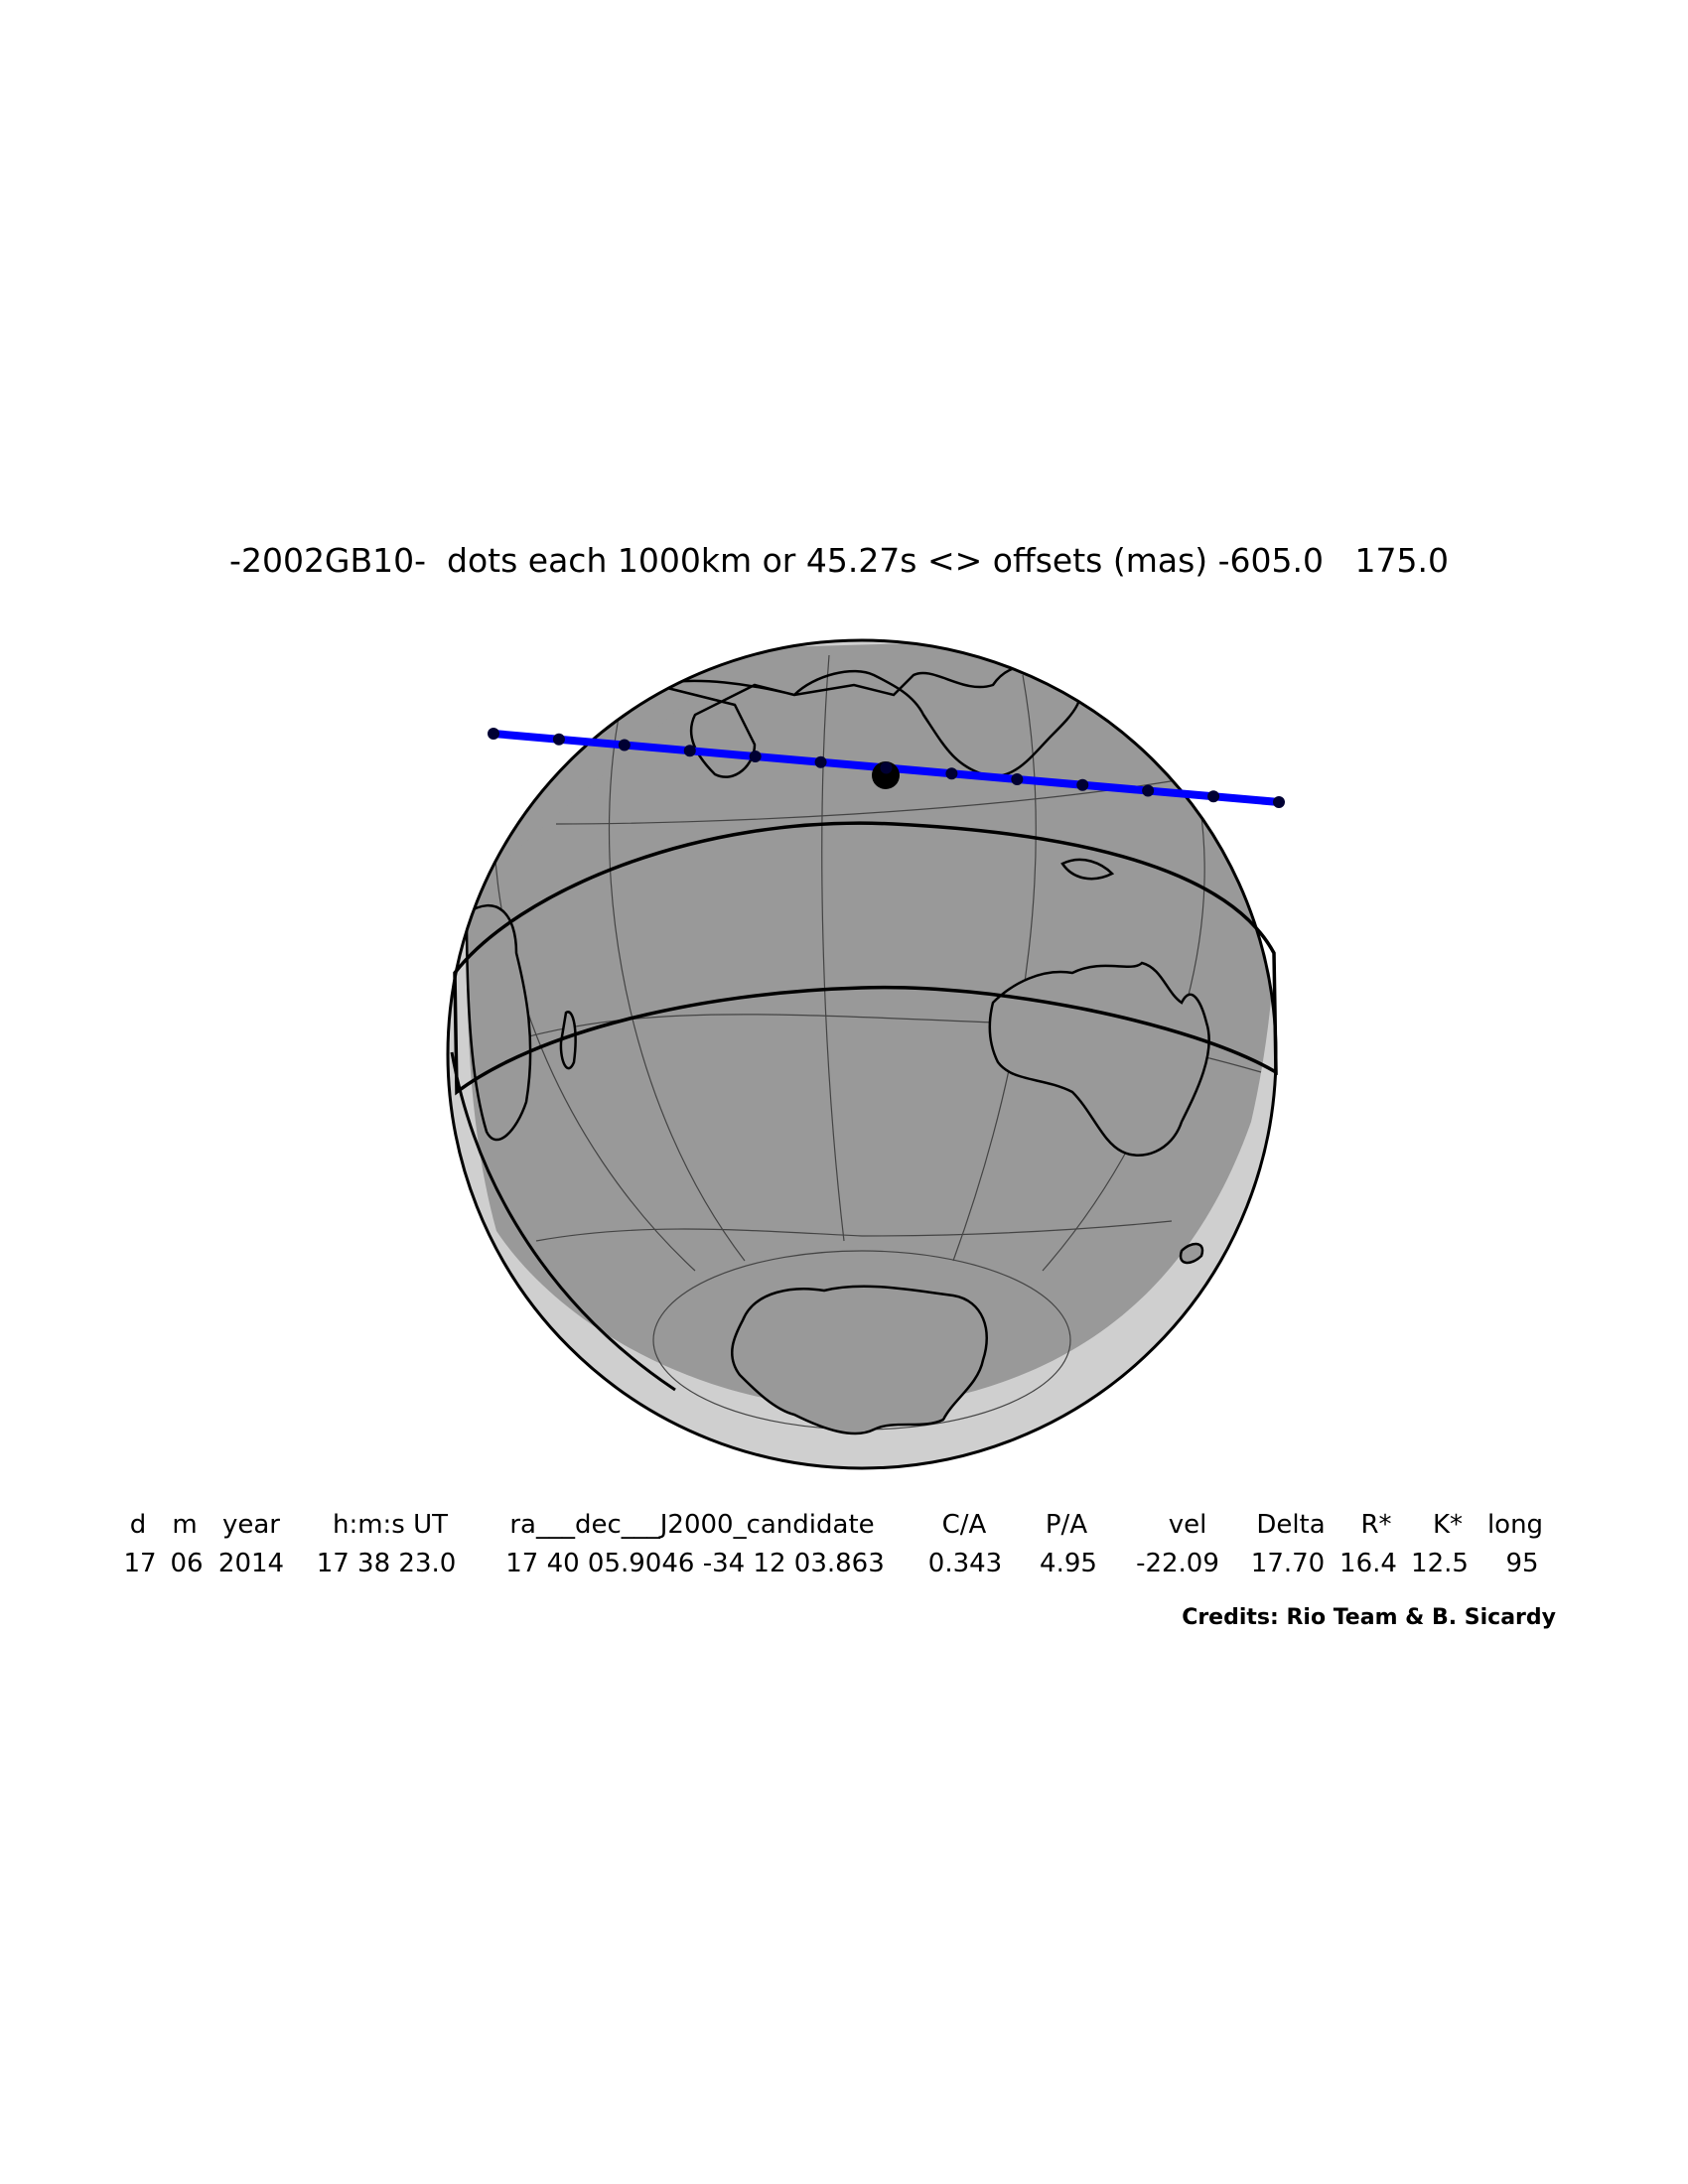  I want to click on table-header: year, so click(251, 1525).